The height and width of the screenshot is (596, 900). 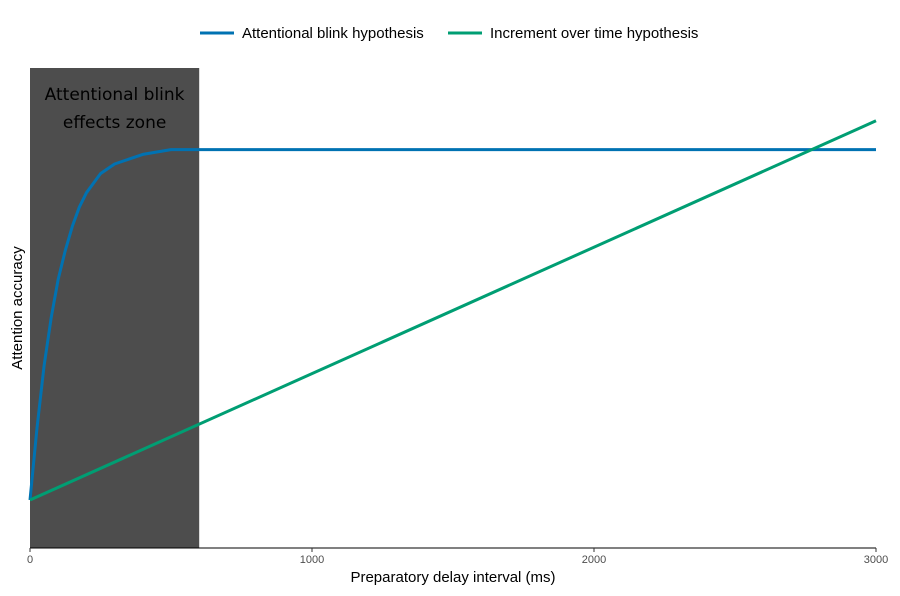 I want to click on x-axis: 0 1000 2000 3000, so click(x=457, y=556).